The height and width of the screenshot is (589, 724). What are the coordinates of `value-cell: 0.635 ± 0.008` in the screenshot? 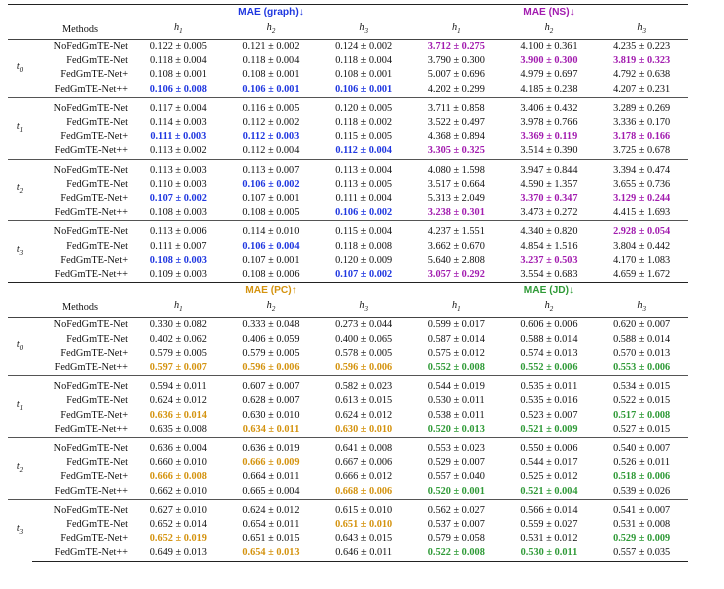 It's located at (178, 429).